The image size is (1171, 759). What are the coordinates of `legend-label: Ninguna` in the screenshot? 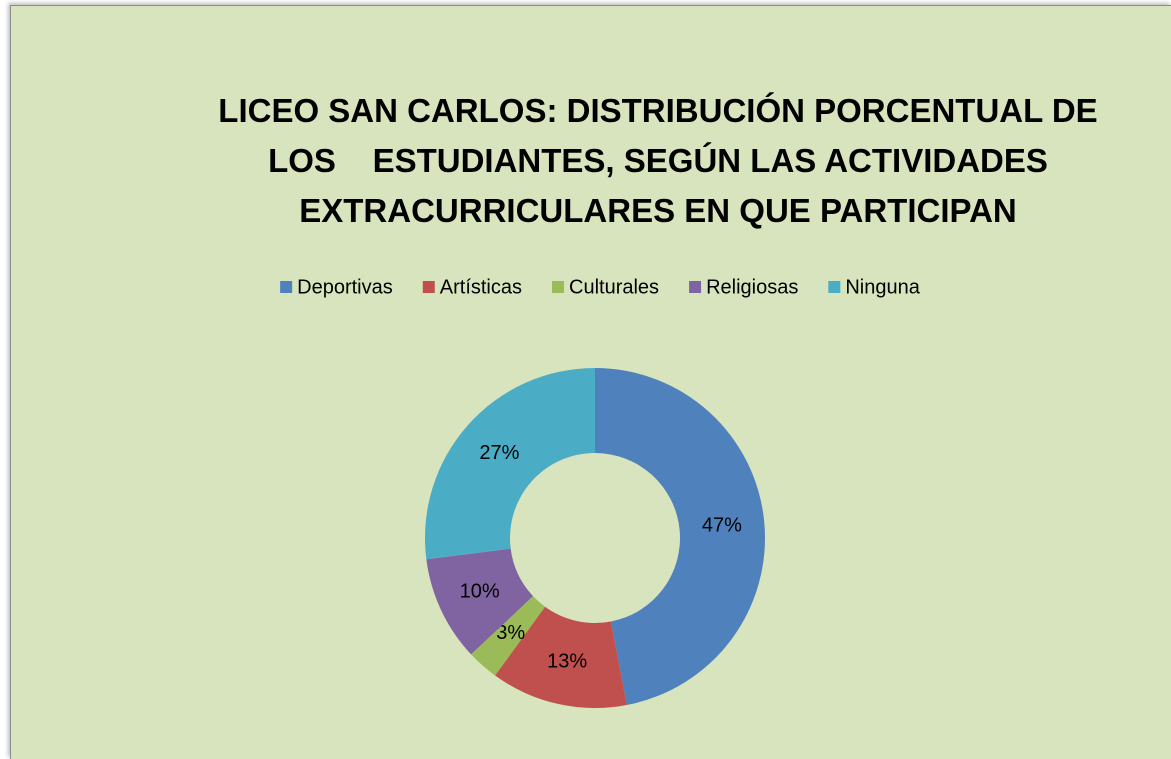 It's located at (882, 287).